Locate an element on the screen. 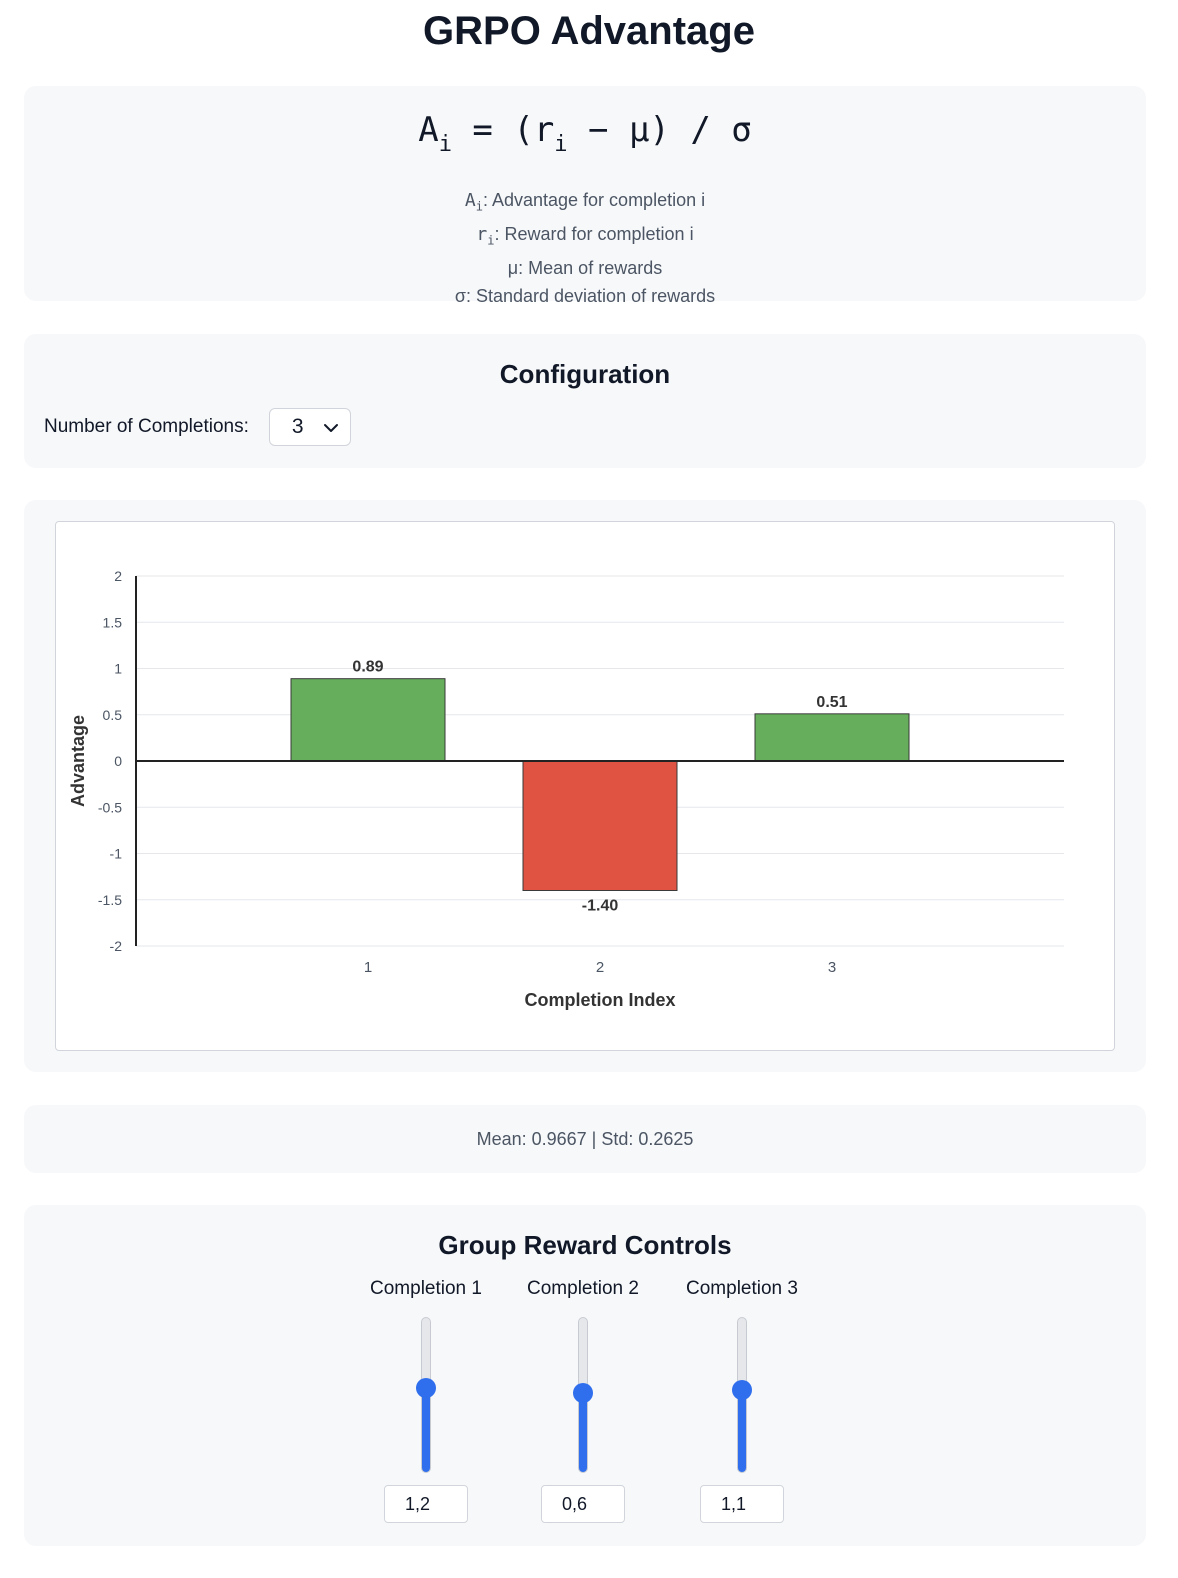 The width and height of the screenshot is (1178, 1578). legend-line: Ai: Advantage for completion i is located at coordinates (585, 204).